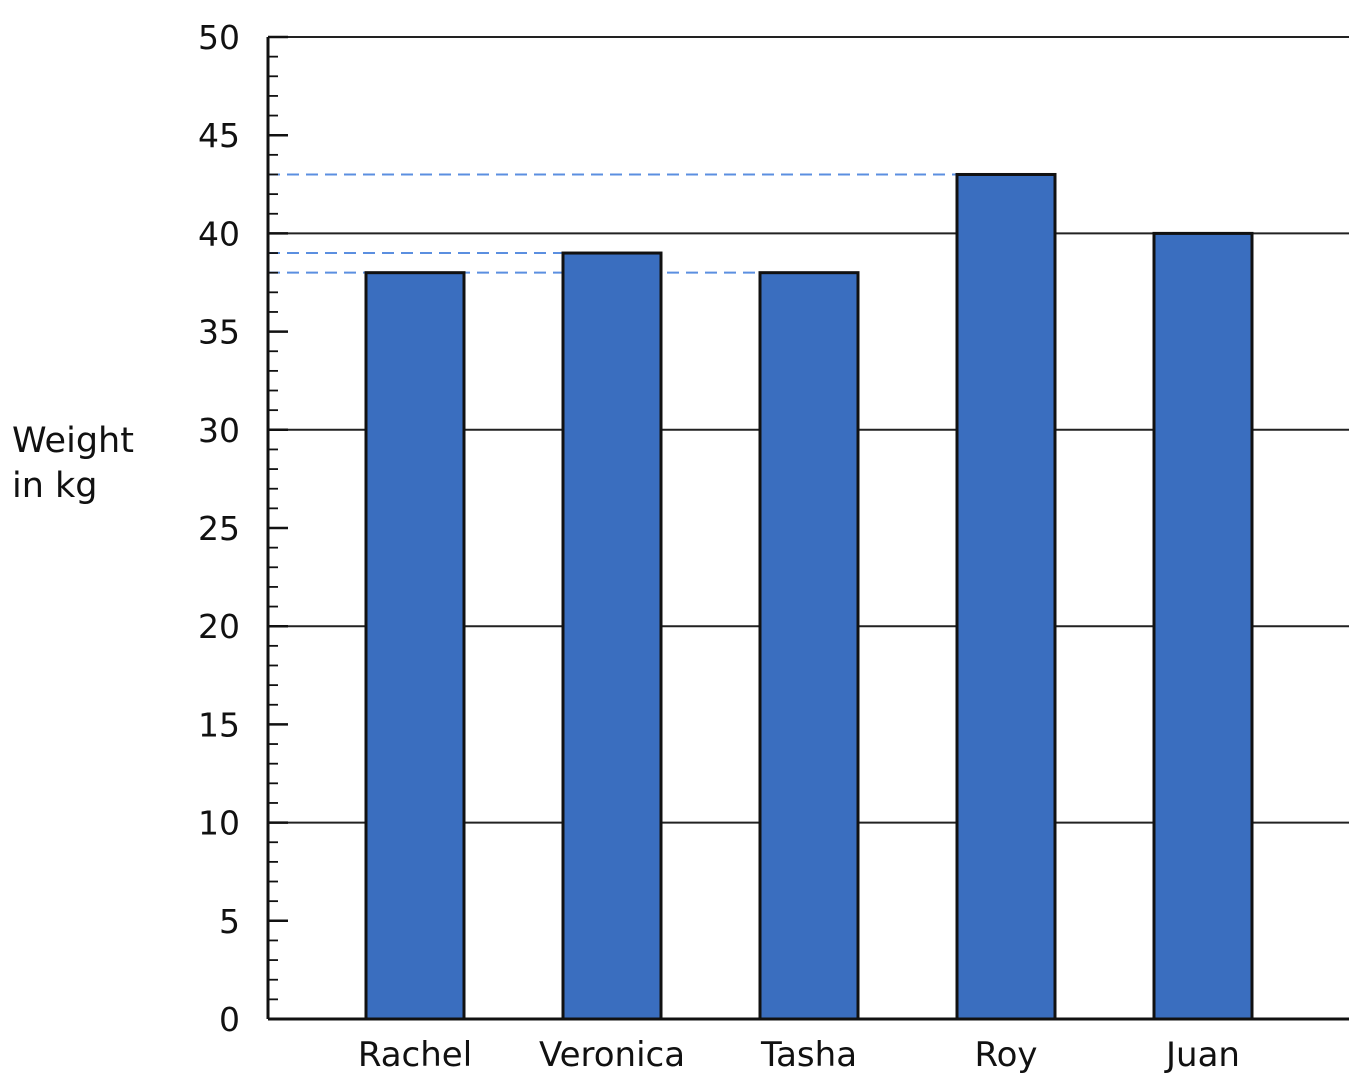 The width and height of the screenshot is (1349, 1076). I want to click on category-label-tasha: Tasha, so click(808, 1055).